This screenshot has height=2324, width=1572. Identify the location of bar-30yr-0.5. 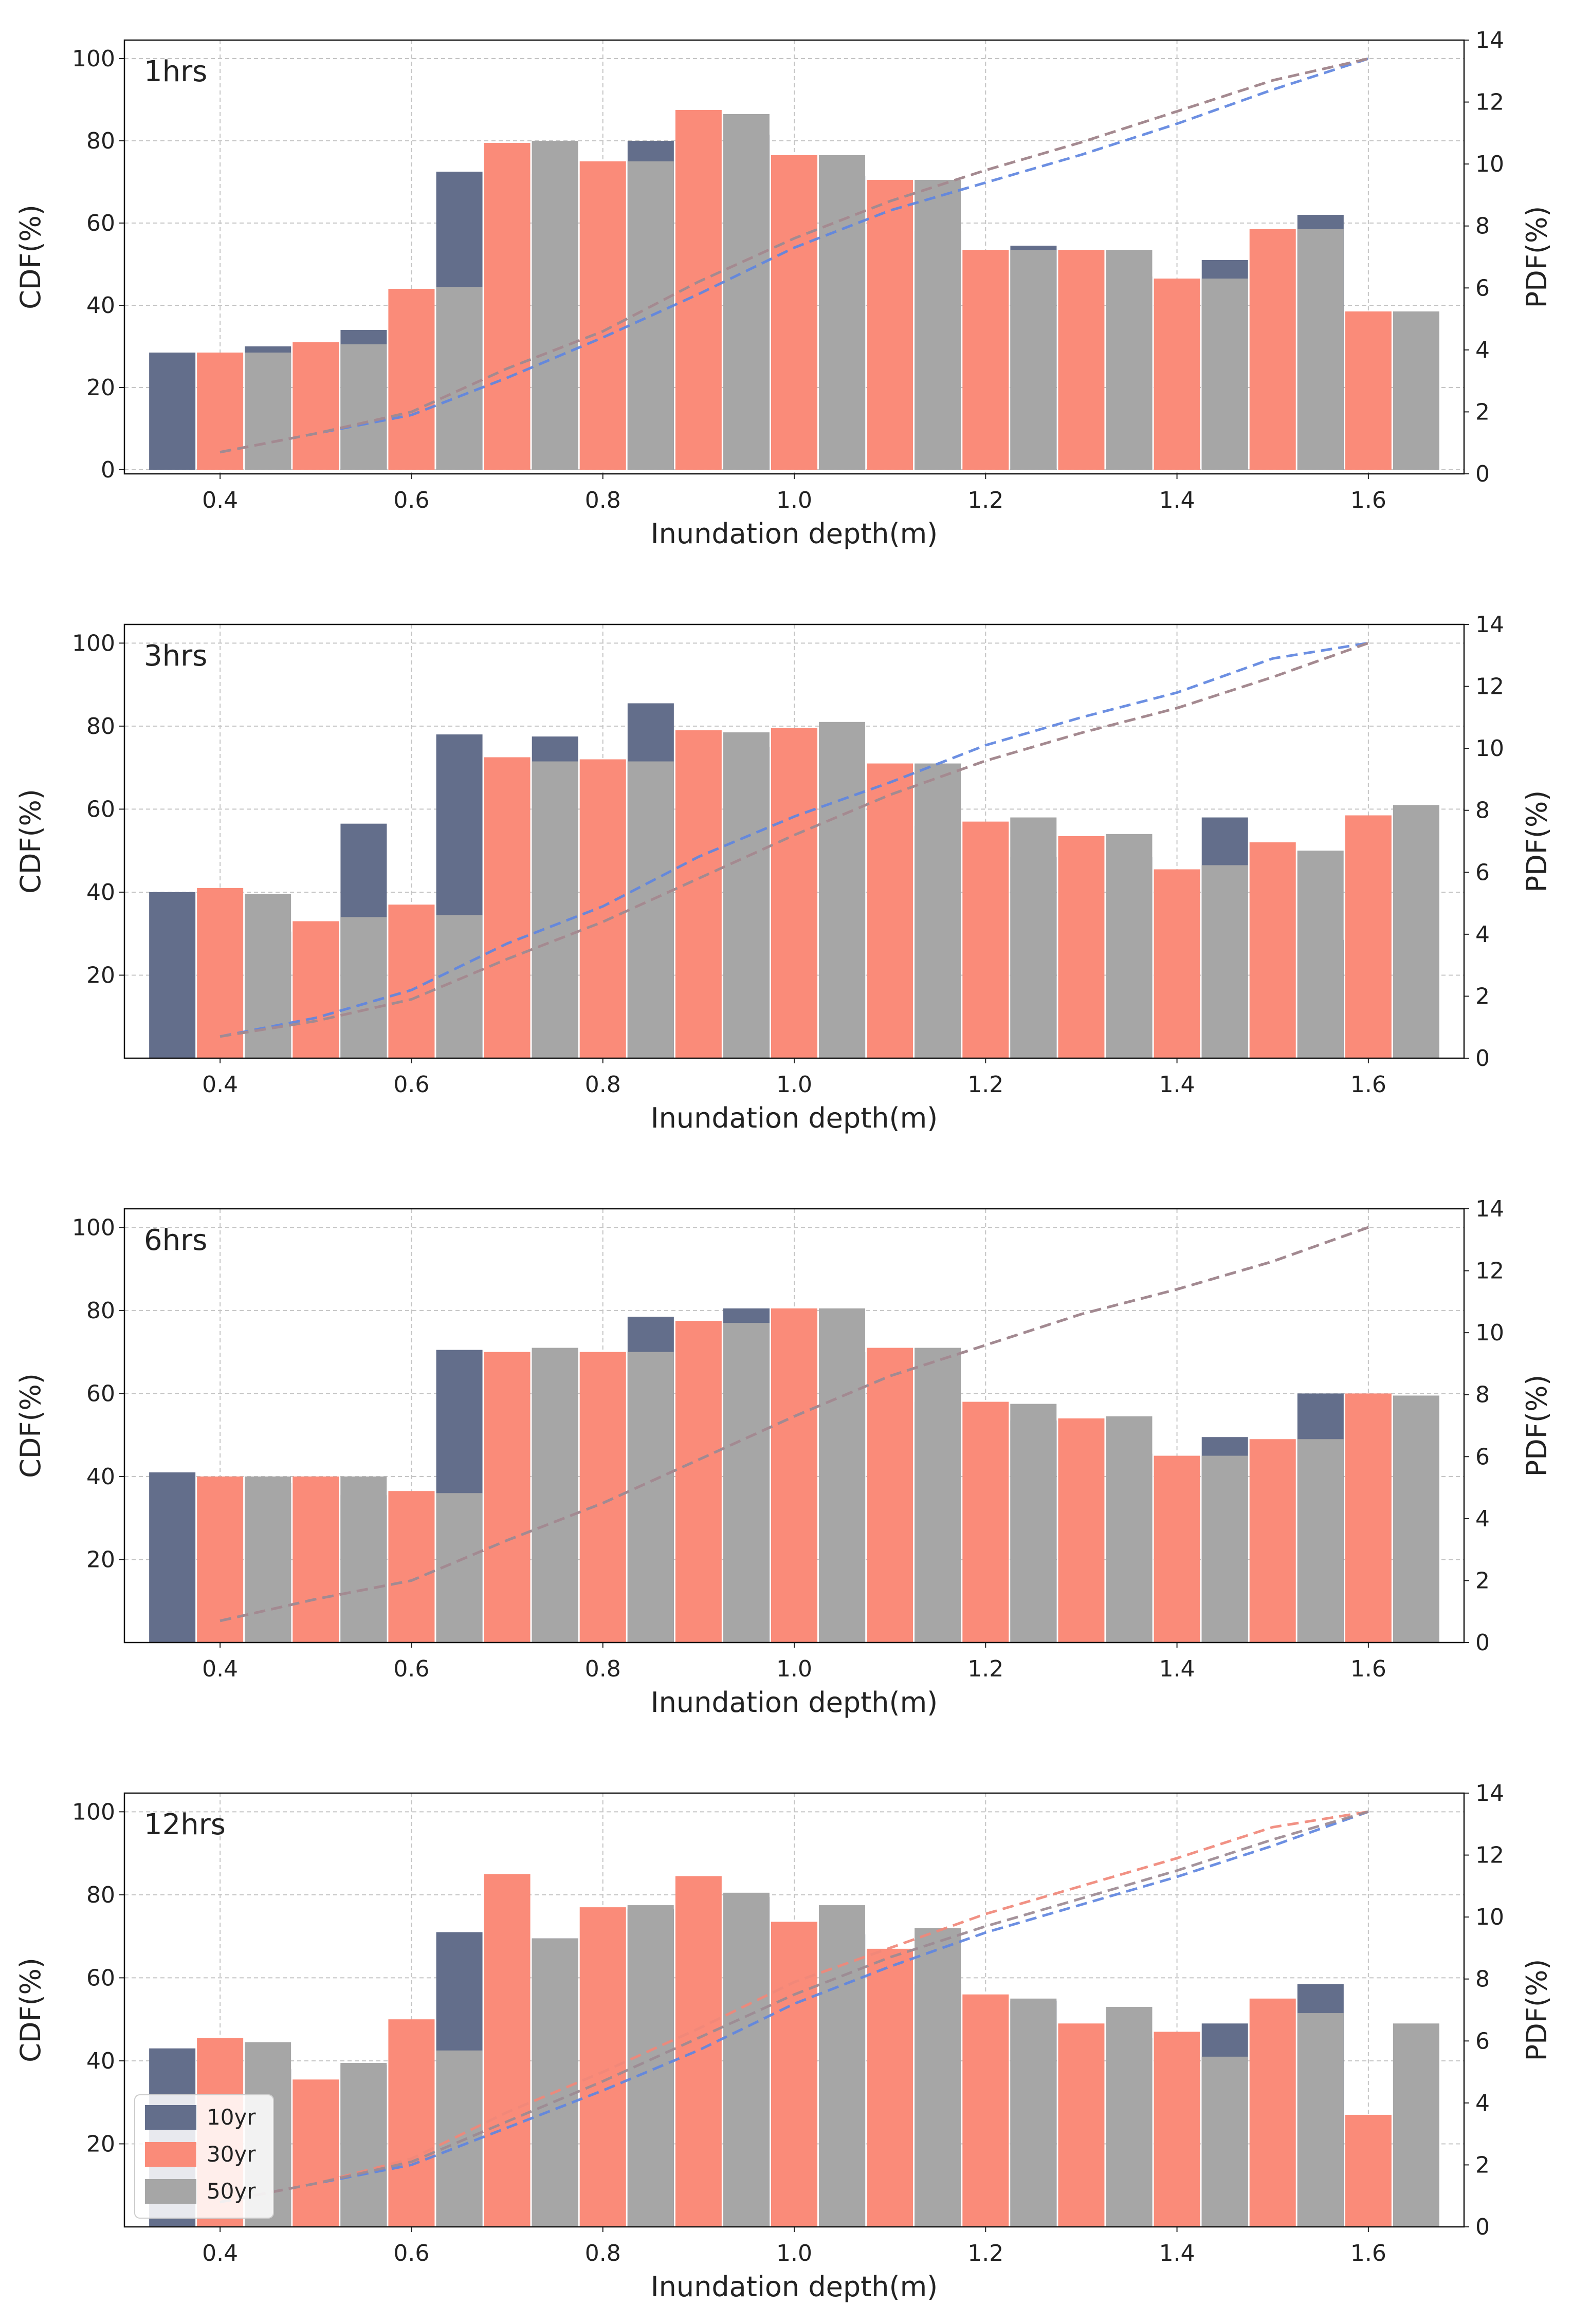
(316, 1559).